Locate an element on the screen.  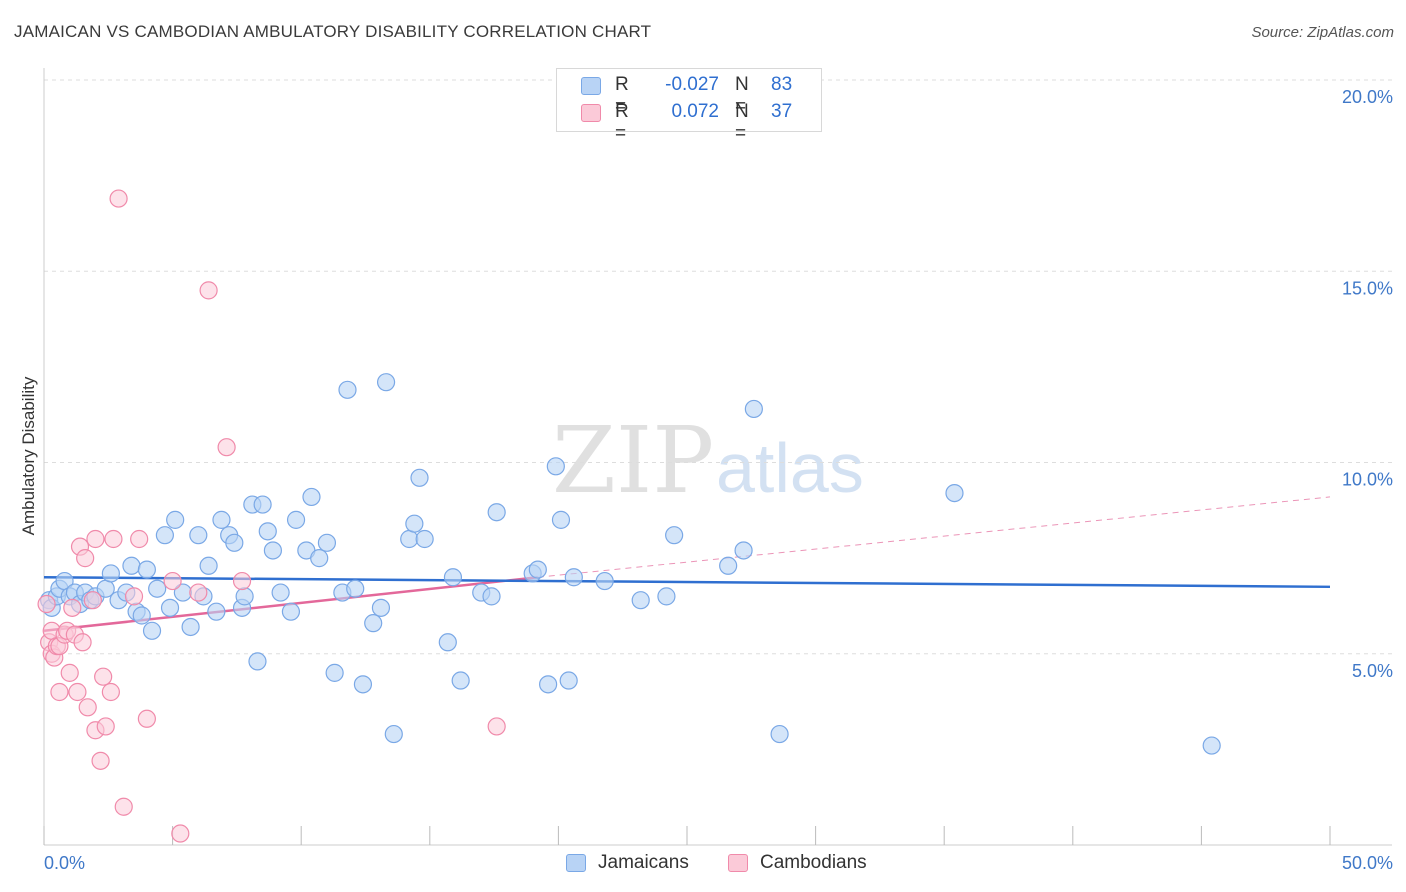
watermark-atlas: atlas is located at coordinates (790, 468).